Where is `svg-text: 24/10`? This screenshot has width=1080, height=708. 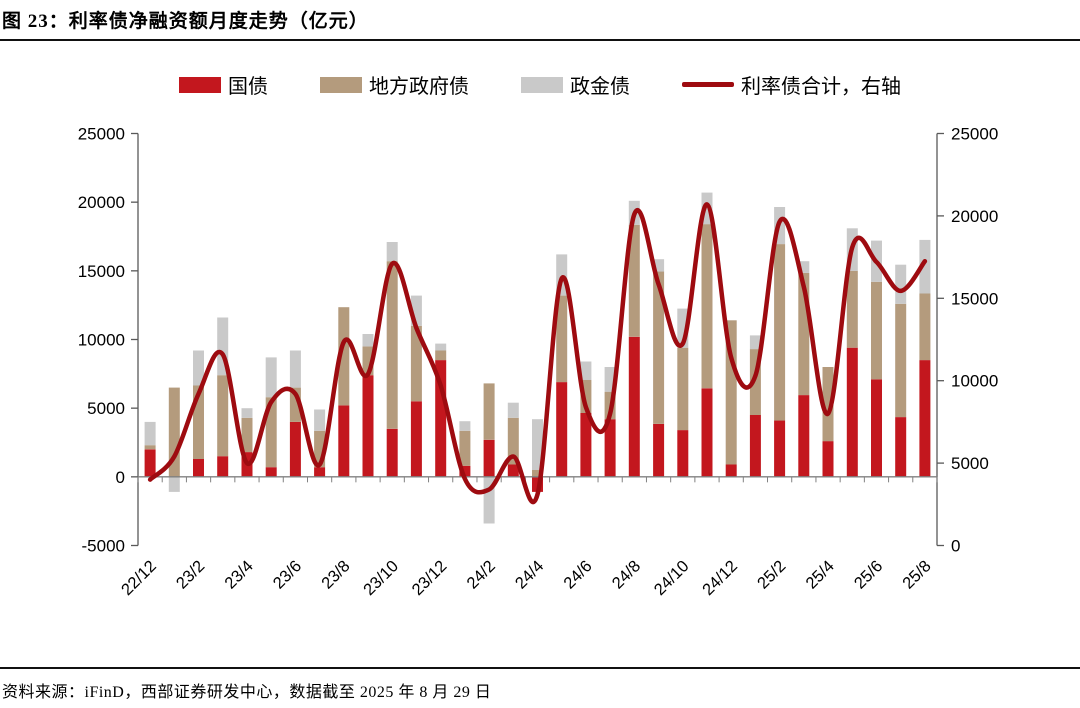
svg-text: 24/10 is located at coordinates (672, 578).